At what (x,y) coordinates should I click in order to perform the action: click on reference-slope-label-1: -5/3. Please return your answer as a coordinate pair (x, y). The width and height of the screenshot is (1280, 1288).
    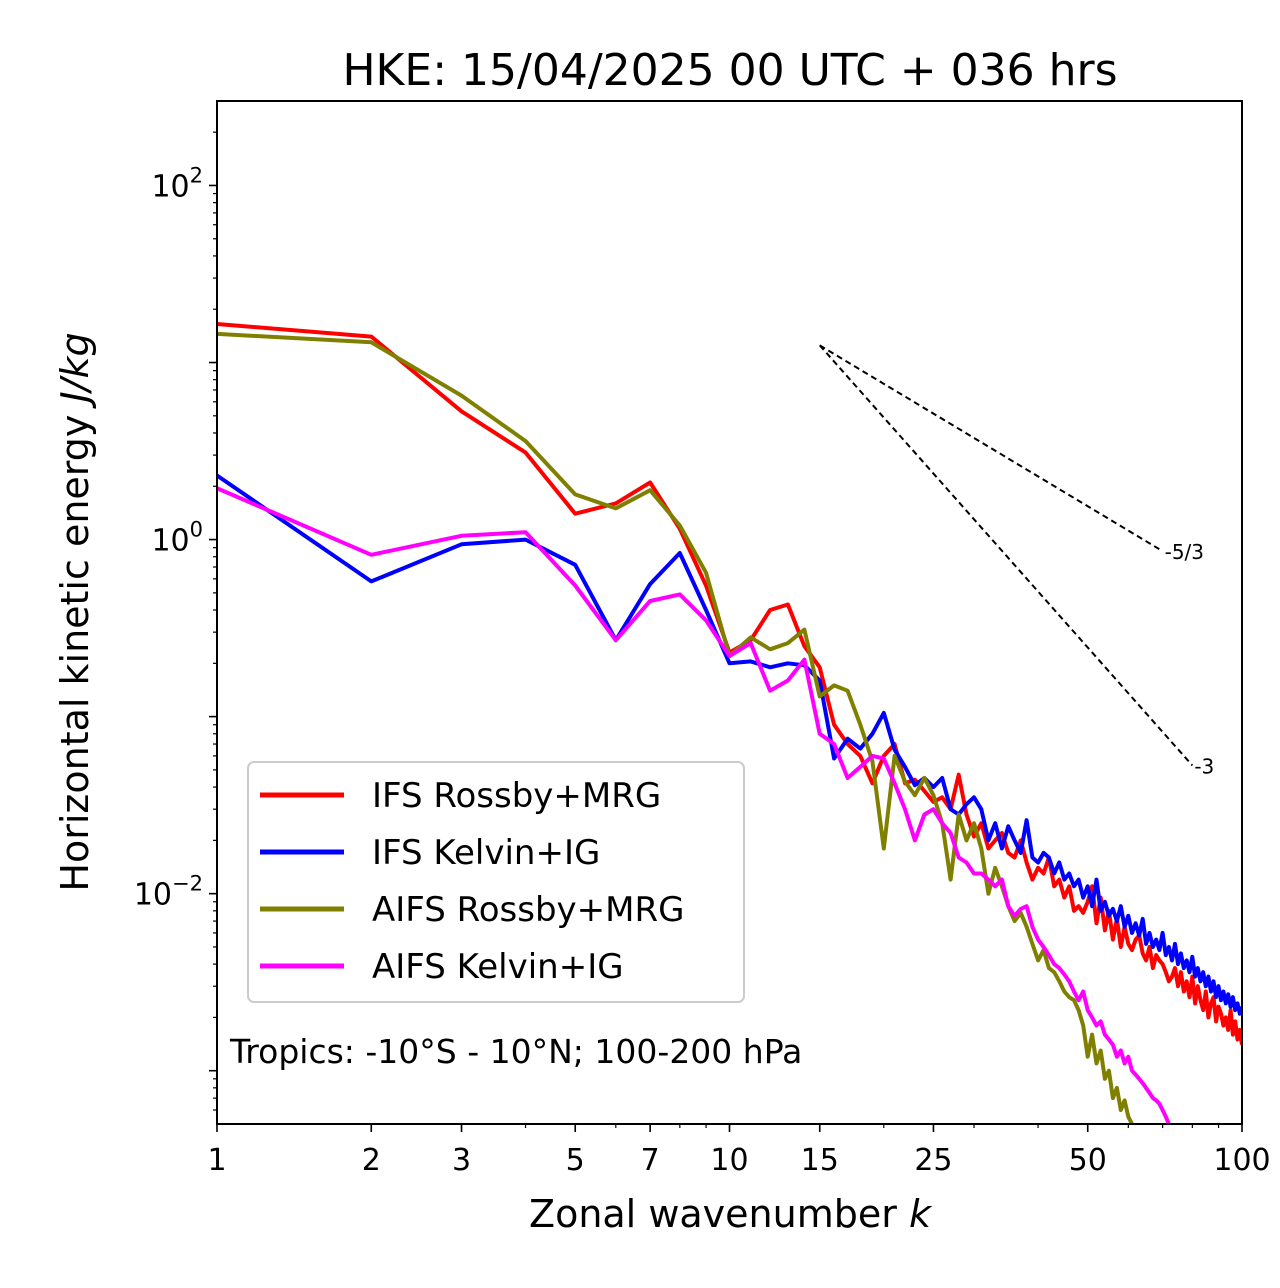
    Looking at the image, I should click on (1184, 552).